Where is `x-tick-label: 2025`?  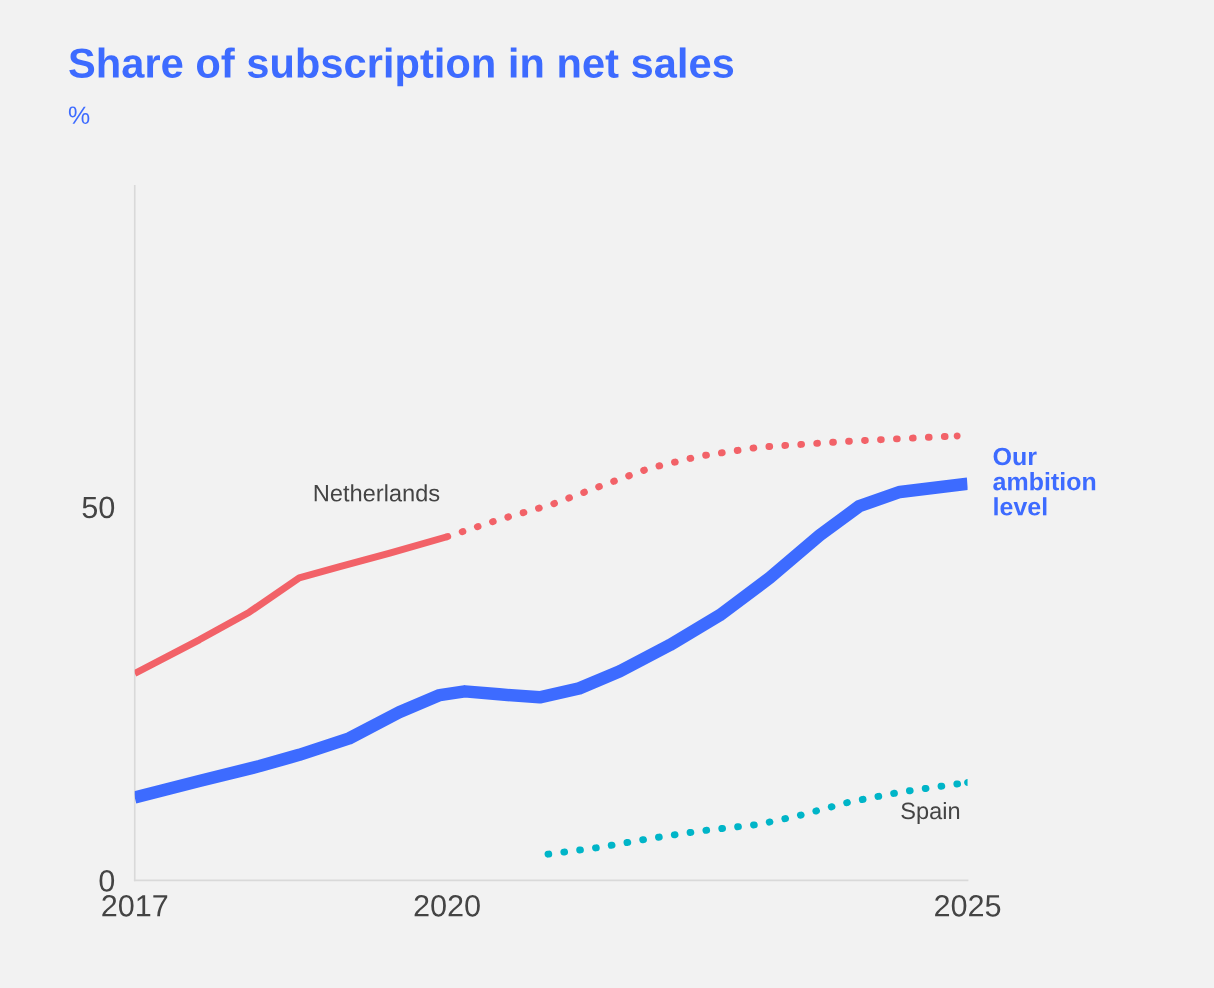 x-tick-label: 2025 is located at coordinates (968, 906).